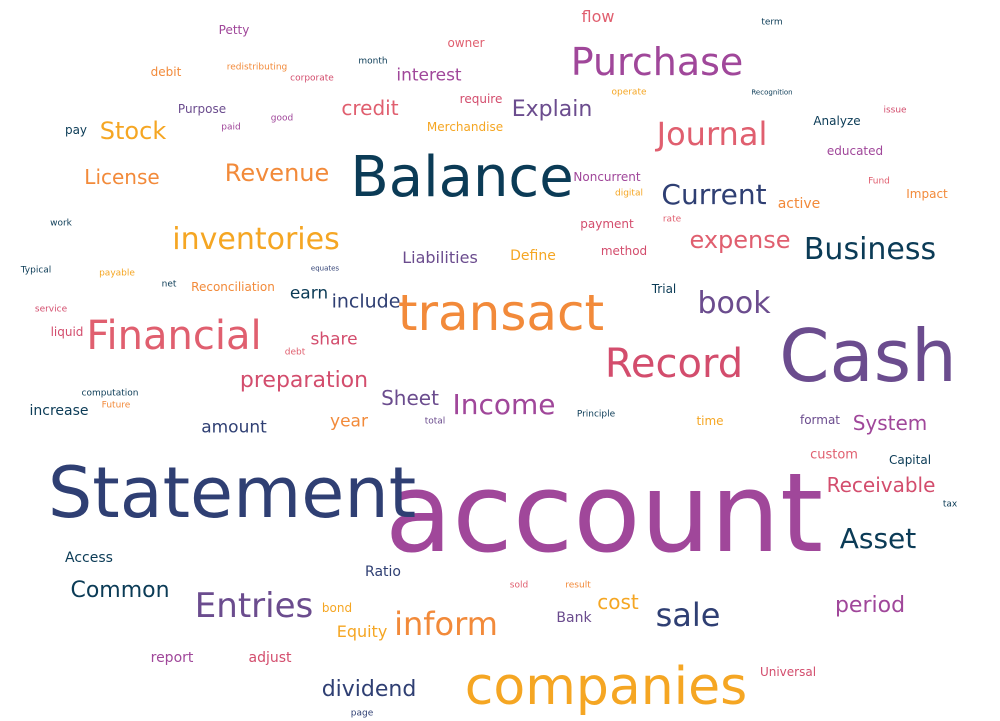 The height and width of the screenshot is (721, 1000). I want to click on word-net: net, so click(169, 284).